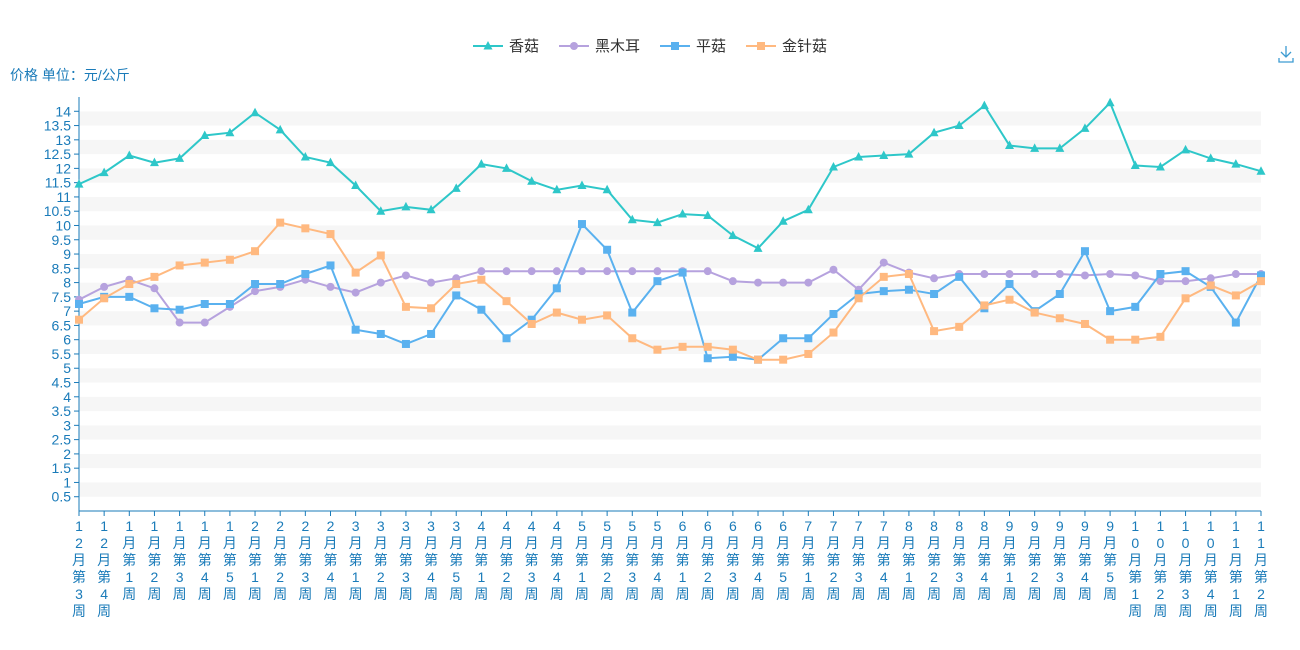 The height and width of the screenshot is (650, 1300). I want to click on x-tick-label: 3 月第 1 周, so click(356, 560).